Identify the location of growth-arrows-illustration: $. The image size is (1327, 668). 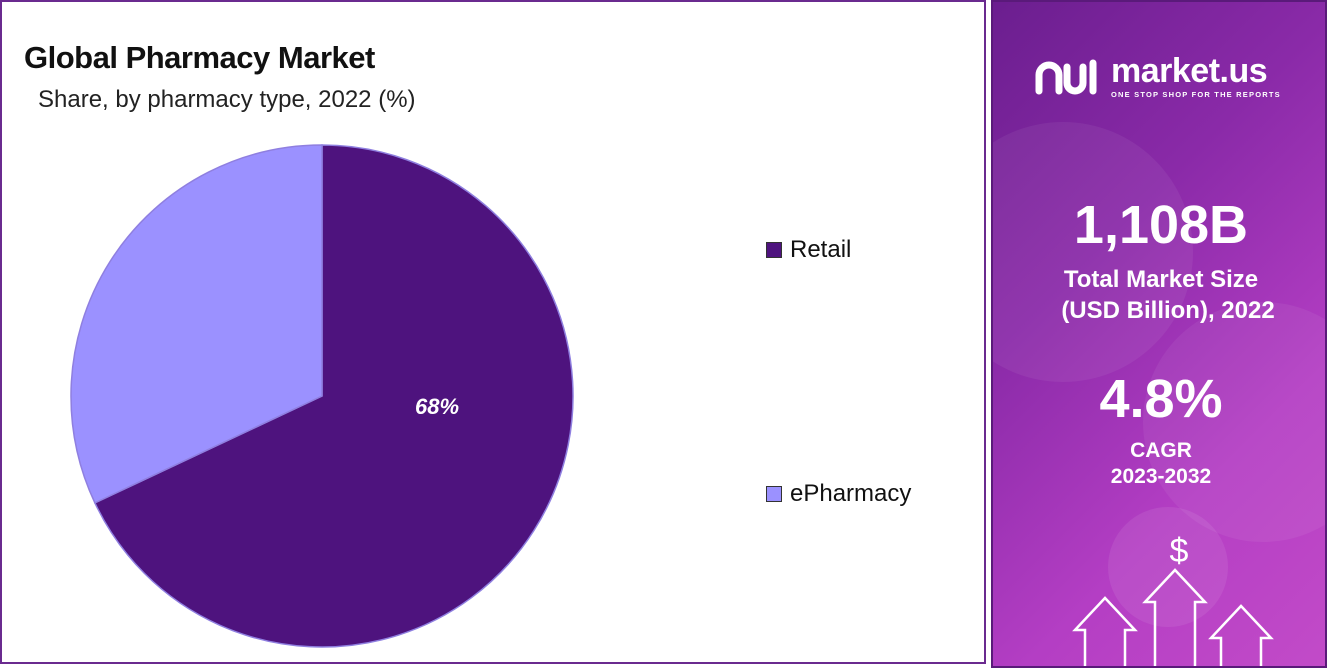
(1173, 586).